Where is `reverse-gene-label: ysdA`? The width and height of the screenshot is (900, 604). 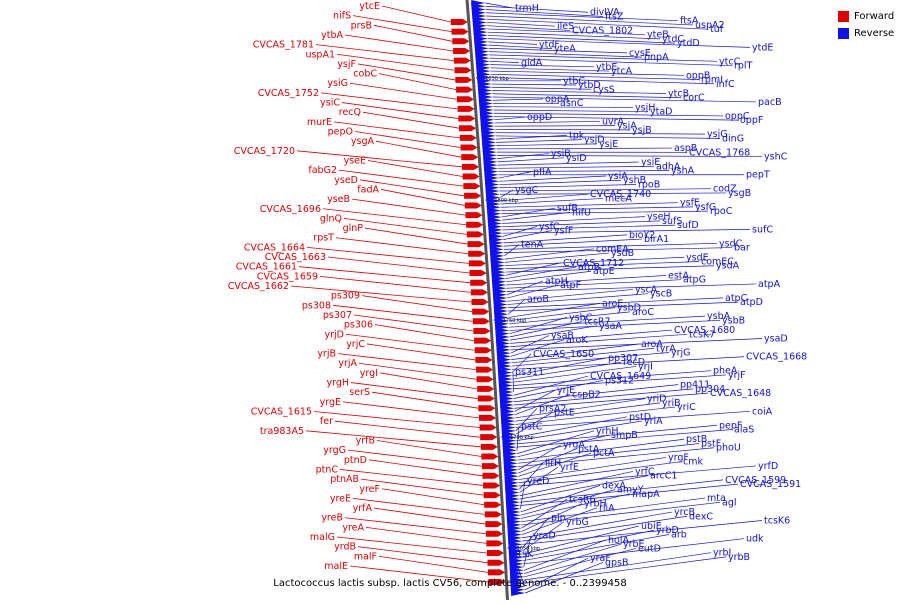 reverse-gene-label: ysdA is located at coordinates (728, 266).